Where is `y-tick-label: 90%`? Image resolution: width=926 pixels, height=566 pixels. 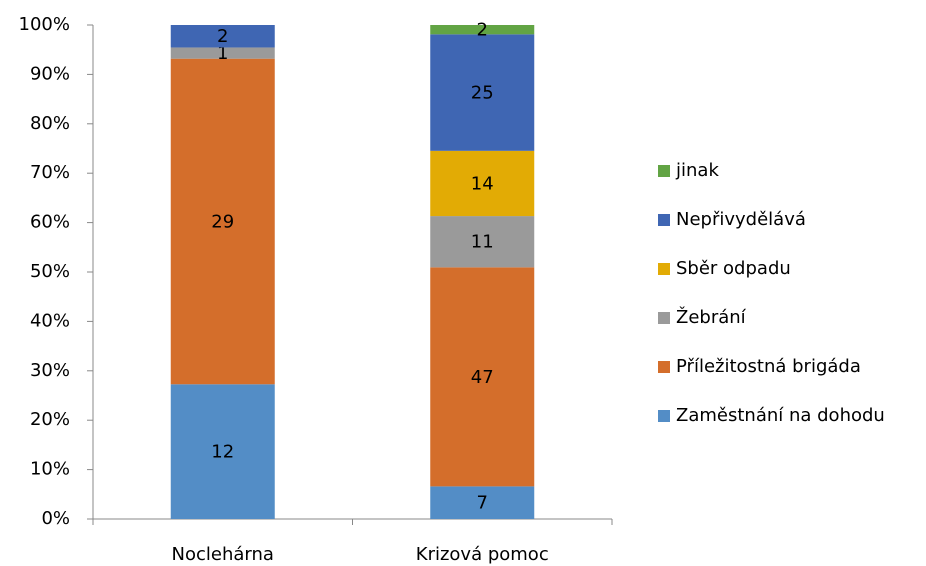
y-tick-label: 90% is located at coordinates (50, 73).